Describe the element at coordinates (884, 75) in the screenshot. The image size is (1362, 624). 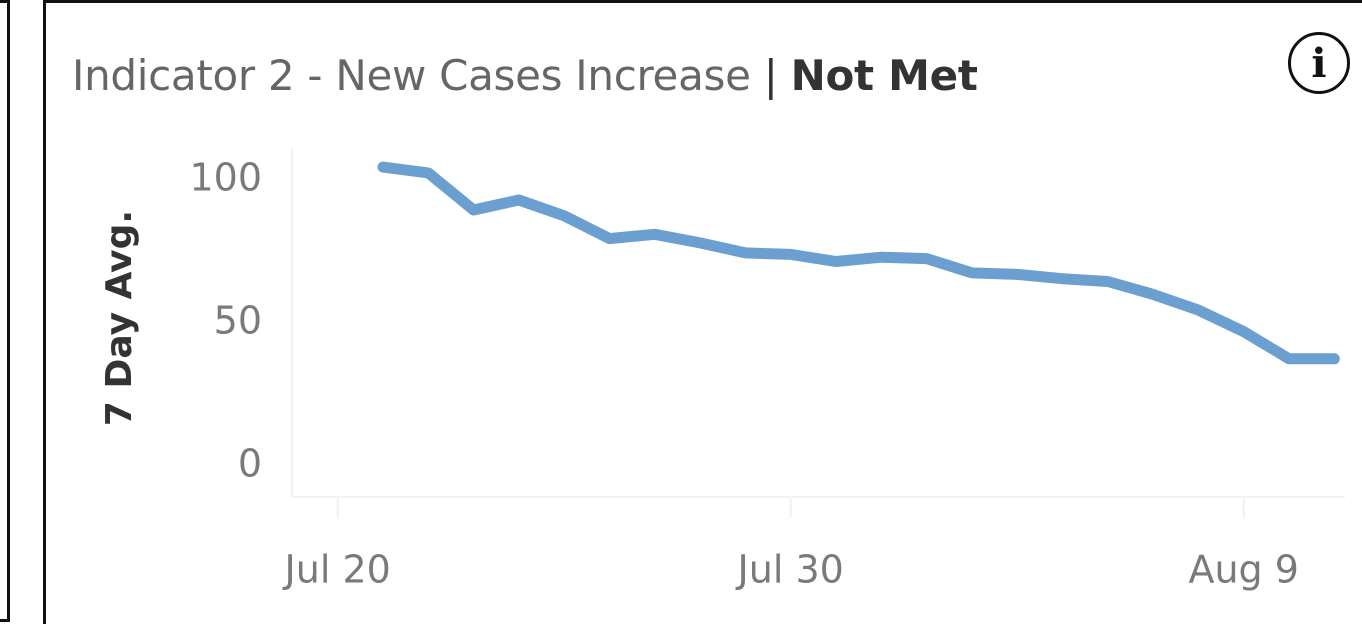
I see `status-label: Not Met` at that location.